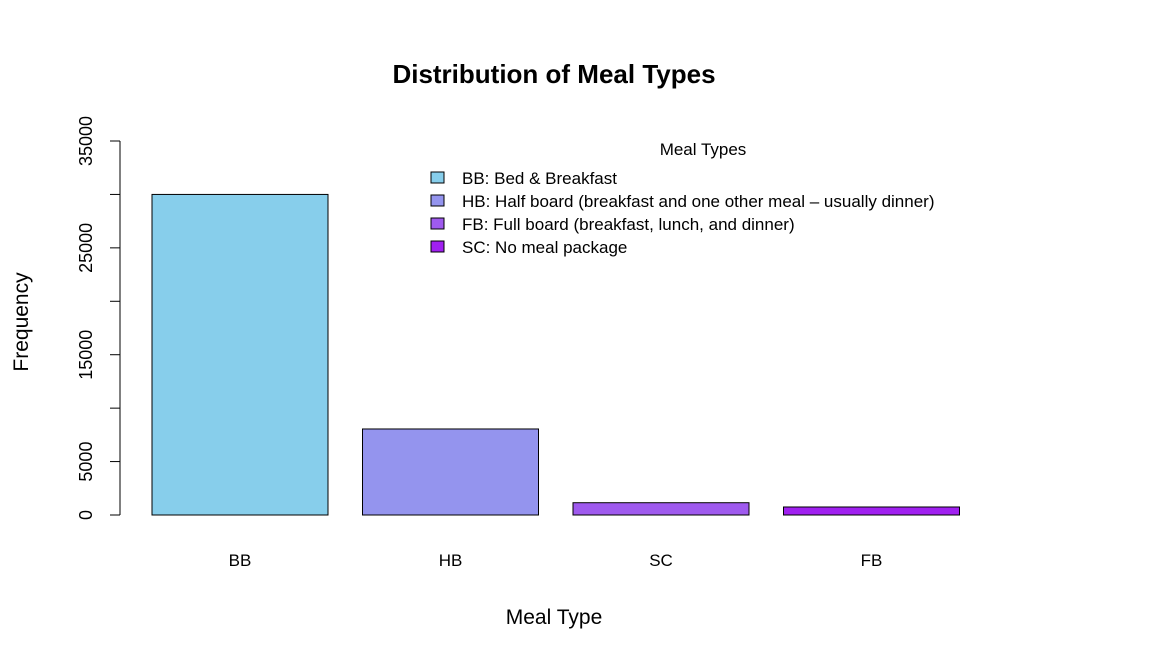  What do you see at coordinates (98, 318) in the screenshot?
I see `y-axis: 0 5000 15000 25000 35000` at bounding box center [98, 318].